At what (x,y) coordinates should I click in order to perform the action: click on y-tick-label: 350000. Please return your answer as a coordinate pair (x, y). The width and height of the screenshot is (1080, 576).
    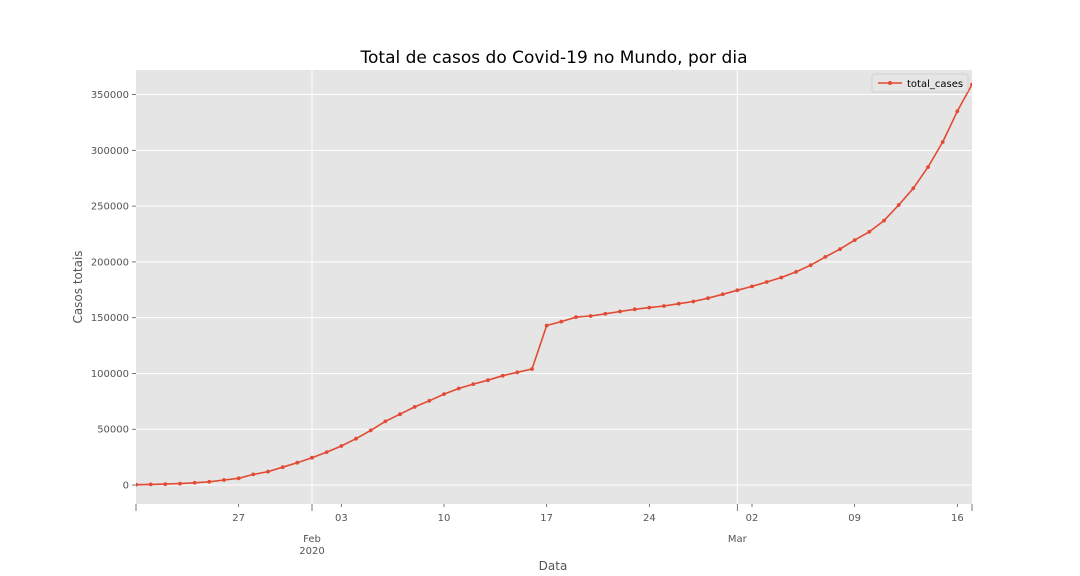
    Looking at the image, I should click on (110, 95).